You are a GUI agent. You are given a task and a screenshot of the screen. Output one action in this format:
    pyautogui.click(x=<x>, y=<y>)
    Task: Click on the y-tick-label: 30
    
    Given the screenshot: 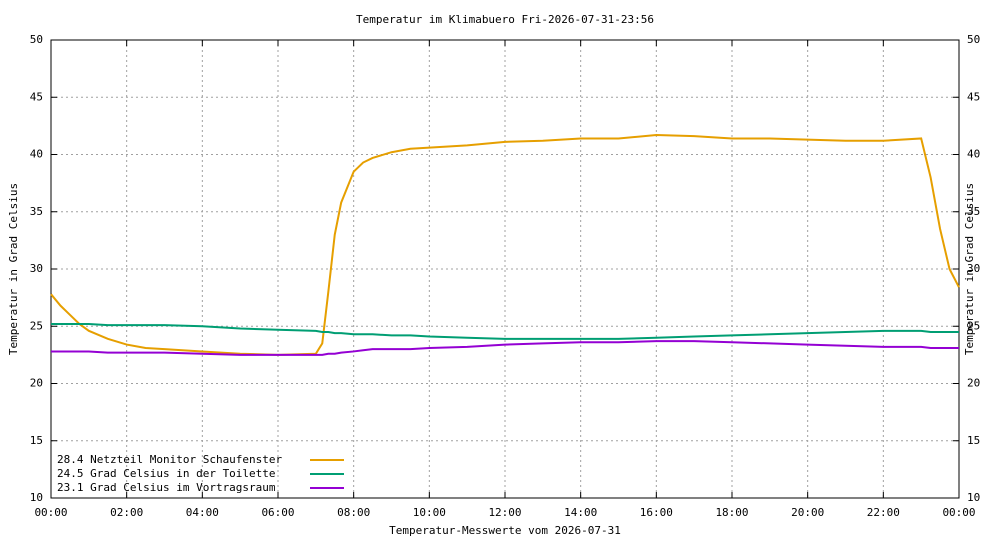 What is the action you would take?
    pyautogui.click(x=36, y=268)
    